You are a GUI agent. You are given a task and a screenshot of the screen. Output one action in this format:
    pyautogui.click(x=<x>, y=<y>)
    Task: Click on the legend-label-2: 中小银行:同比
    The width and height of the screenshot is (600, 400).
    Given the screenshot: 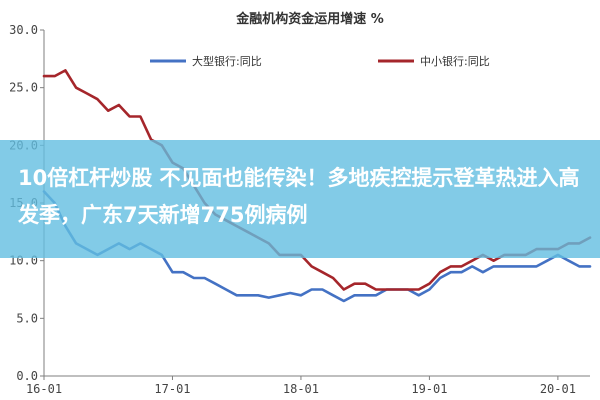 What is the action you would take?
    pyautogui.click(x=455, y=61)
    